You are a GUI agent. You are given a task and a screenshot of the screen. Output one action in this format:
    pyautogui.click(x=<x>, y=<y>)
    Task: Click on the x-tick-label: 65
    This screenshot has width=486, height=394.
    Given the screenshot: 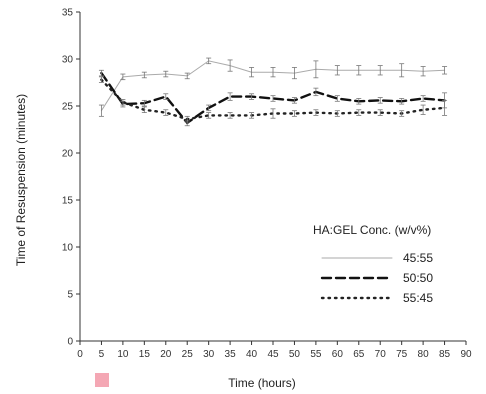 What is the action you would take?
    pyautogui.click(x=359, y=354)
    